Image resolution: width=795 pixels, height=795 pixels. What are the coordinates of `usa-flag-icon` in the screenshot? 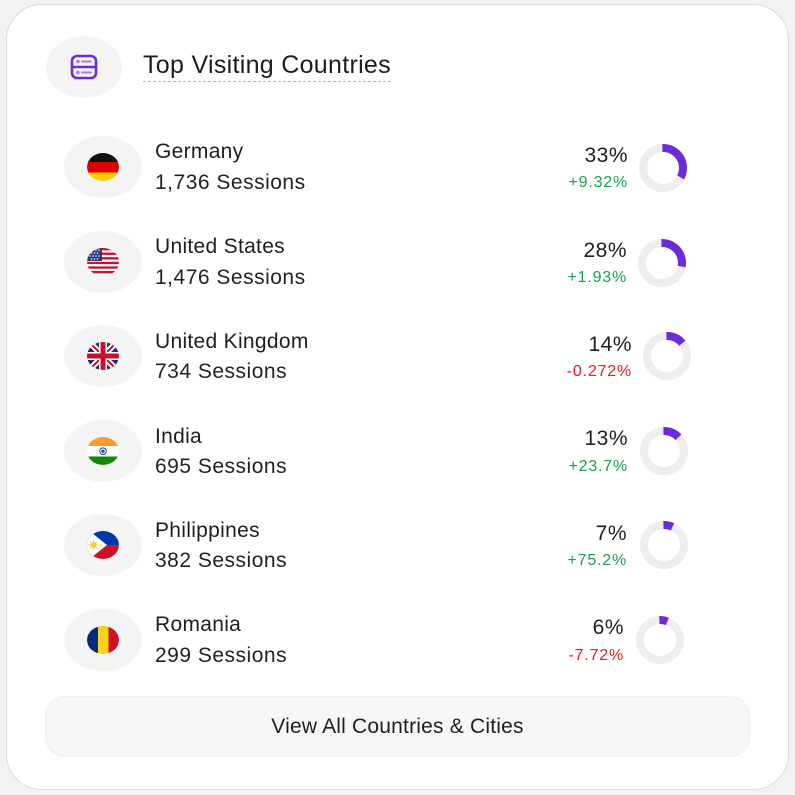 It's located at (103, 262).